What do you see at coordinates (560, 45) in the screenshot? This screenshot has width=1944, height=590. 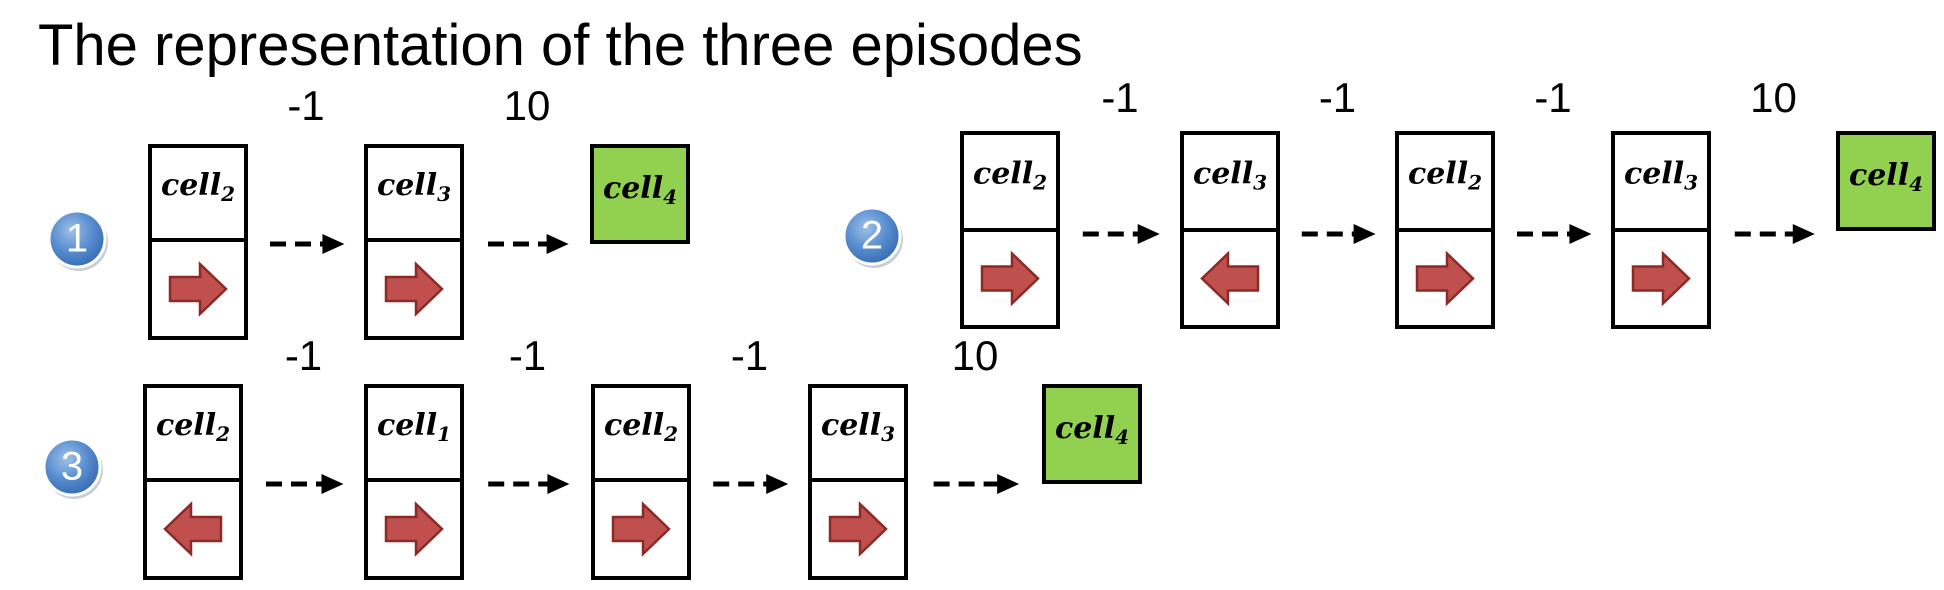 I see `diagram-title: The representation of the three episodes` at bounding box center [560, 45].